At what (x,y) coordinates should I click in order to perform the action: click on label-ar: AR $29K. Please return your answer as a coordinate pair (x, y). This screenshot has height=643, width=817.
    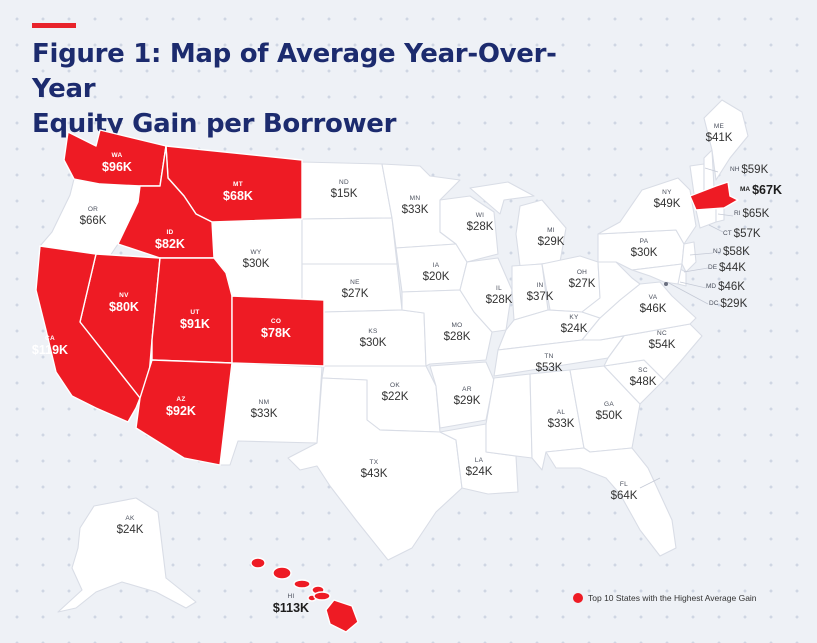
    Looking at the image, I should click on (467, 396).